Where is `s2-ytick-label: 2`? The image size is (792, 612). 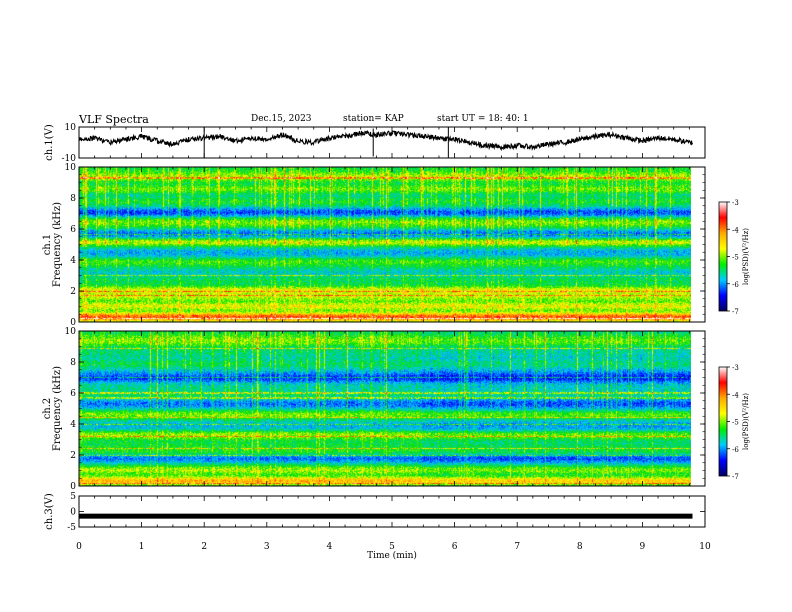 s2-ytick-label: 2 is located at coordinates (73, 456).